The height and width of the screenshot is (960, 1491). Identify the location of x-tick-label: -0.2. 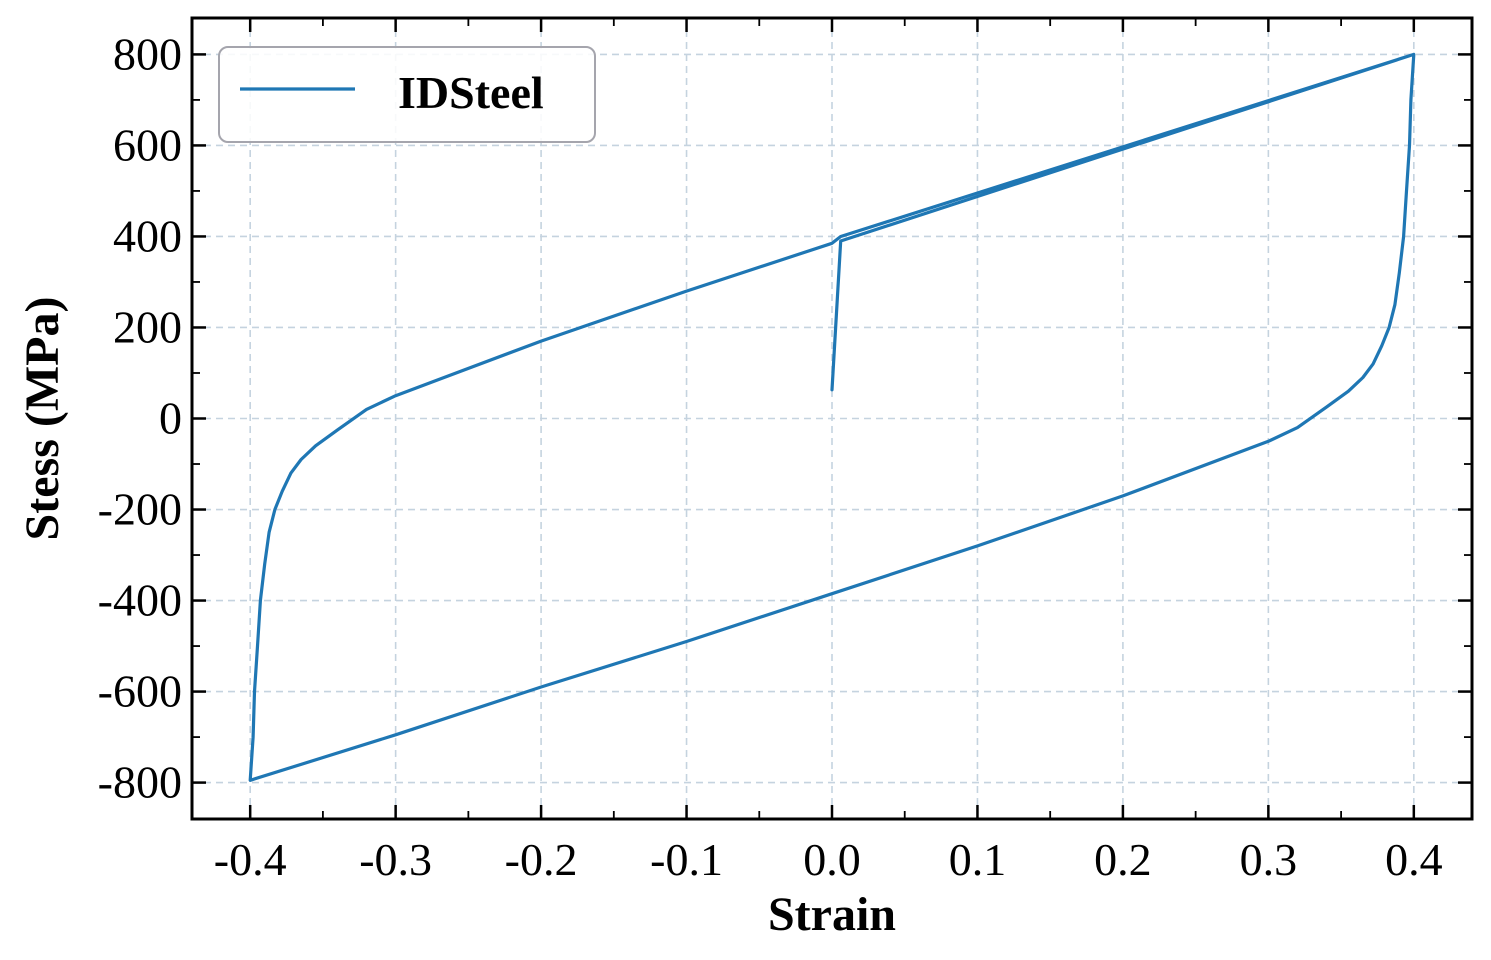
(541, 859).